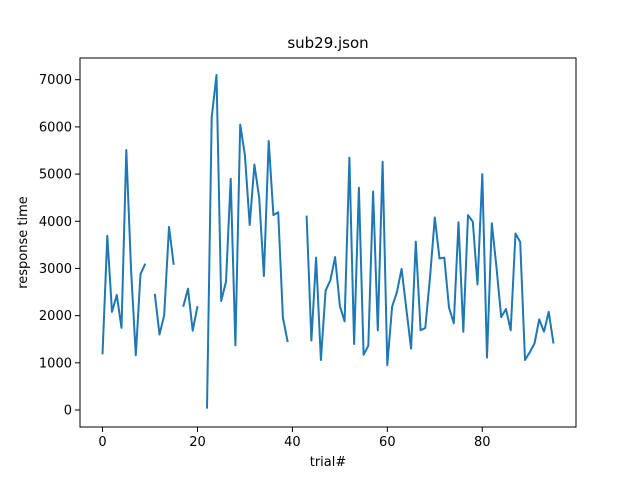  I want to click on y-tick-label: 6000, so click(55, 127).